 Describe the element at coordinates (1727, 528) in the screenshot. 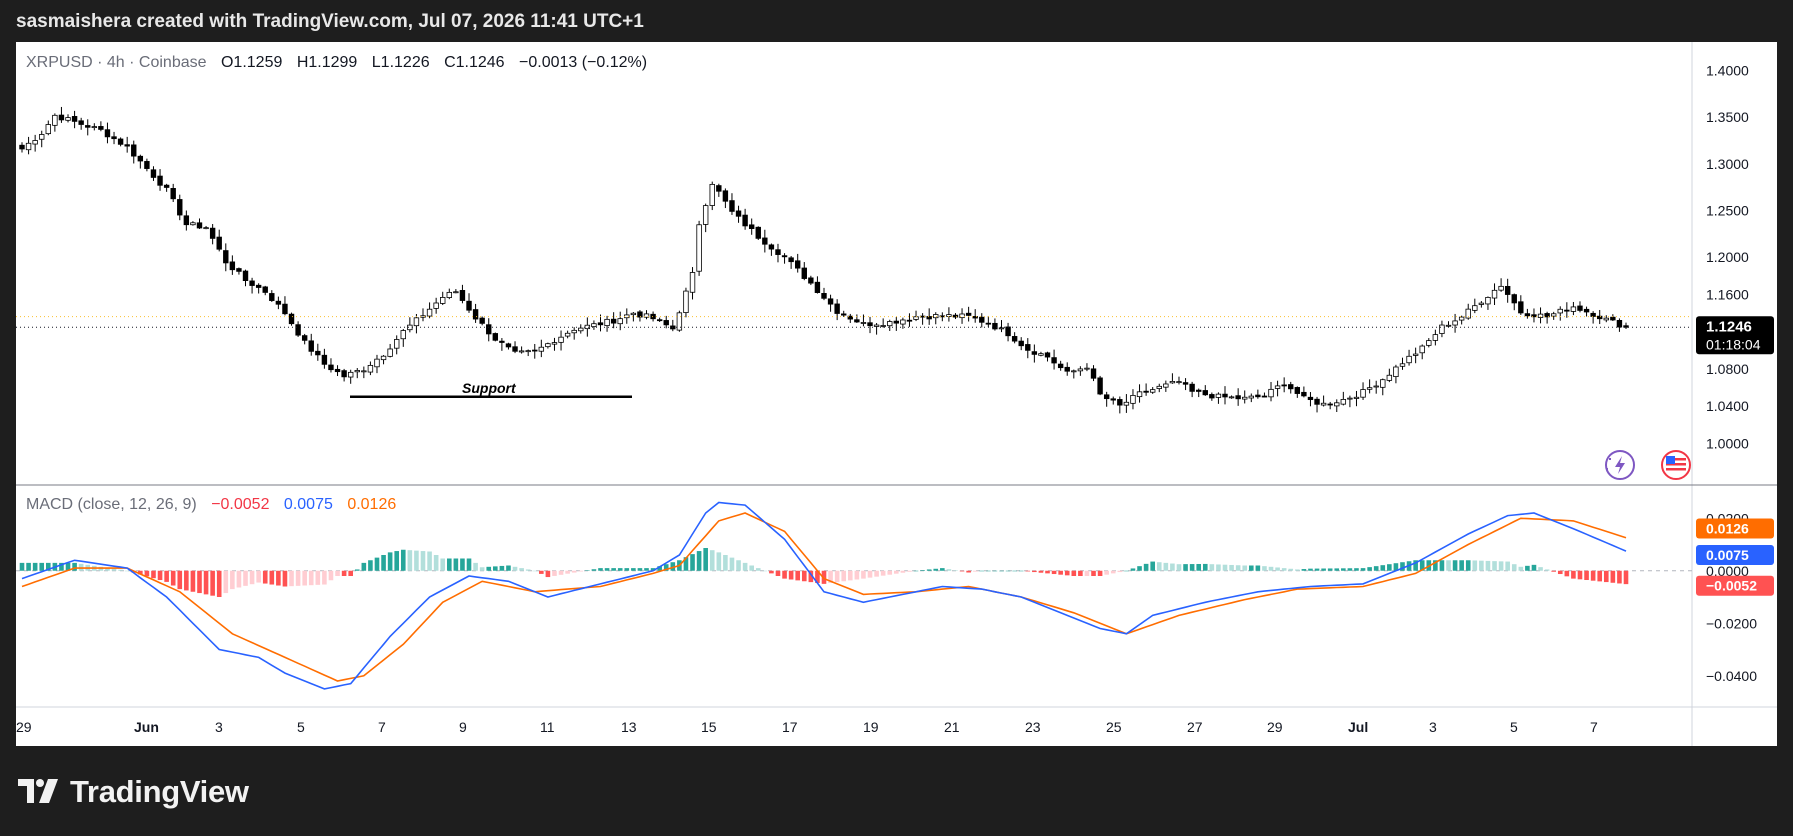

I see `svg-text: 0.0126` at that location.